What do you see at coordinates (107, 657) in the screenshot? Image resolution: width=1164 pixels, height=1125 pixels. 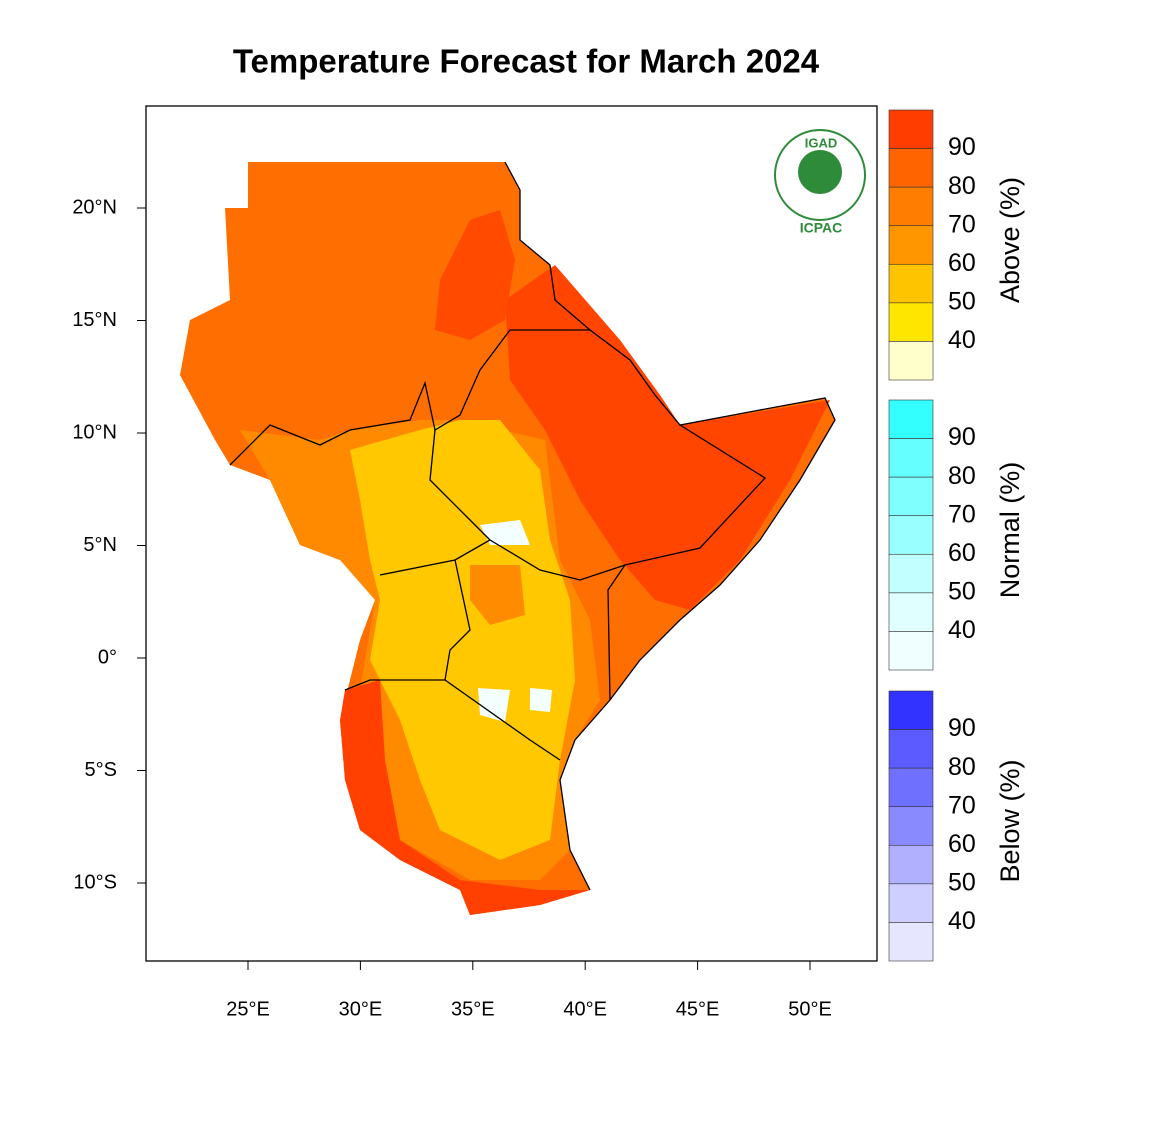 I see `y-tick-label: 0°` at bounding box center [107, 657].